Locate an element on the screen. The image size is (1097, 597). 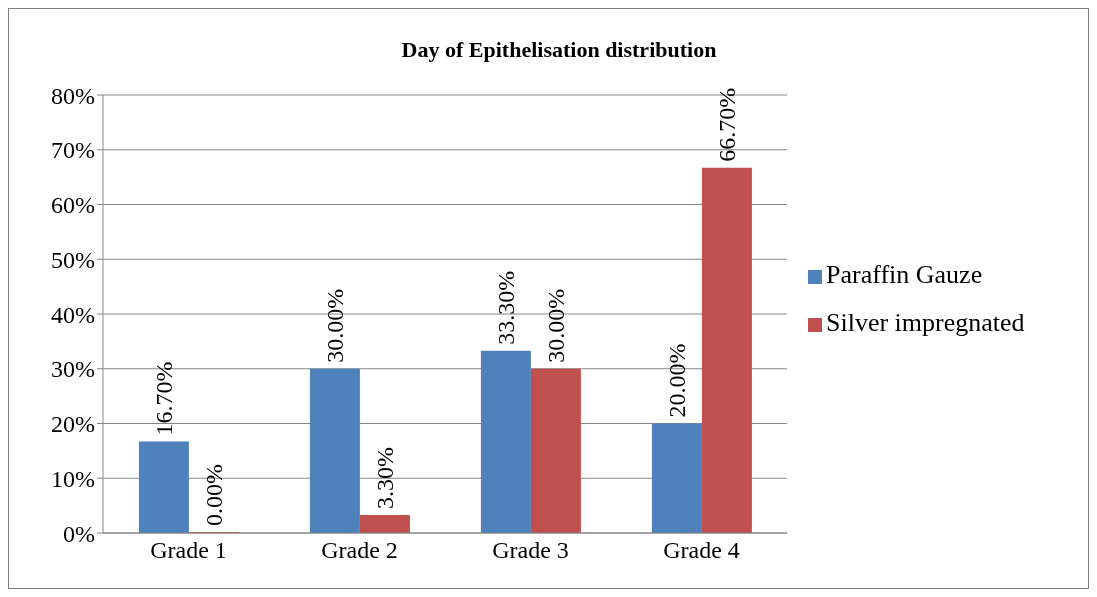
chart-title: Day of Epithelisation distribution is located at coordinates (559, 50).